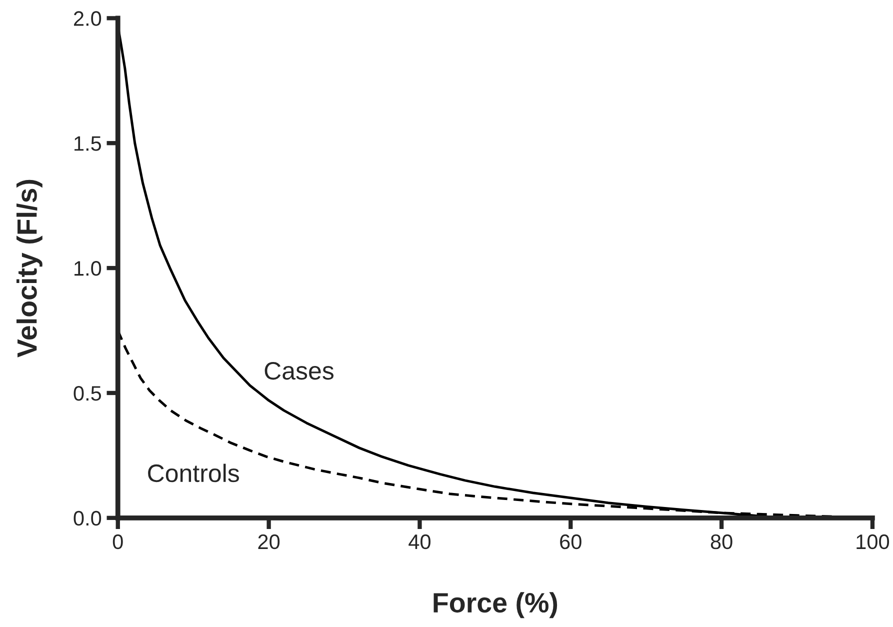 This screenshot has height=627, width=893. Describe the element at coordinates (721, 542) in the screenshot. I see `x-tick-label: 80` at that location.